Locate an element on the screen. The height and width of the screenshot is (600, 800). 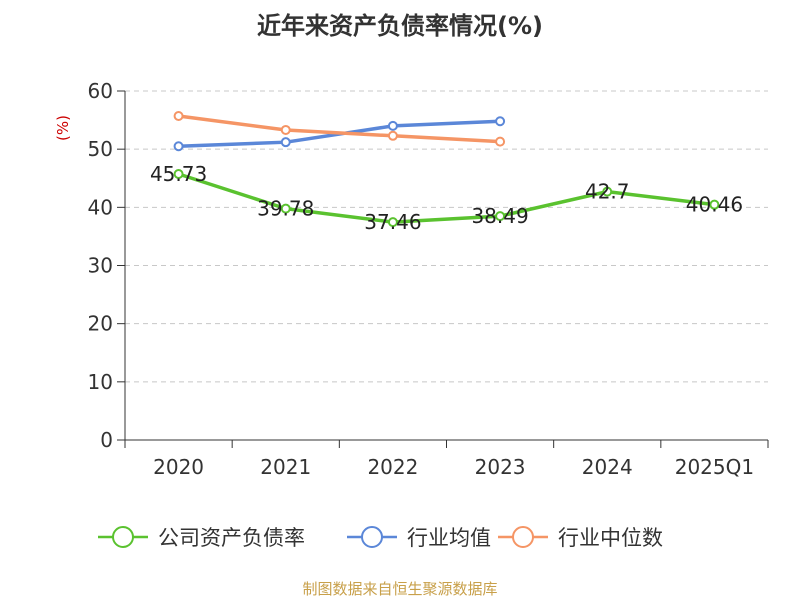
data-label: 40.46 is located at coordinates (714, 205).